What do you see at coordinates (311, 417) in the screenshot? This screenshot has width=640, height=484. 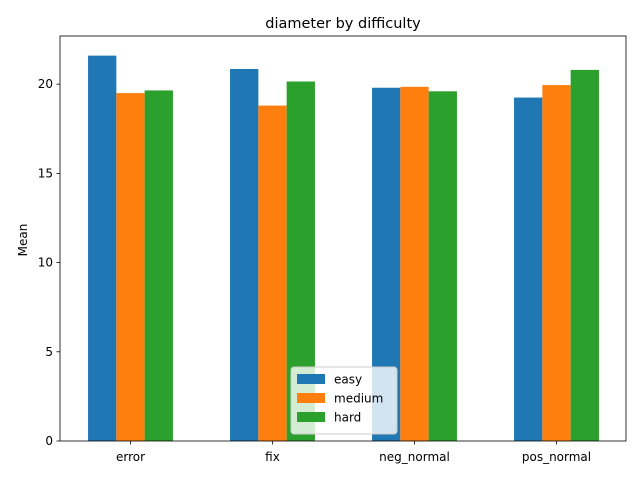 I see `legend-swatch-hard` at bounding box center [311, 417].